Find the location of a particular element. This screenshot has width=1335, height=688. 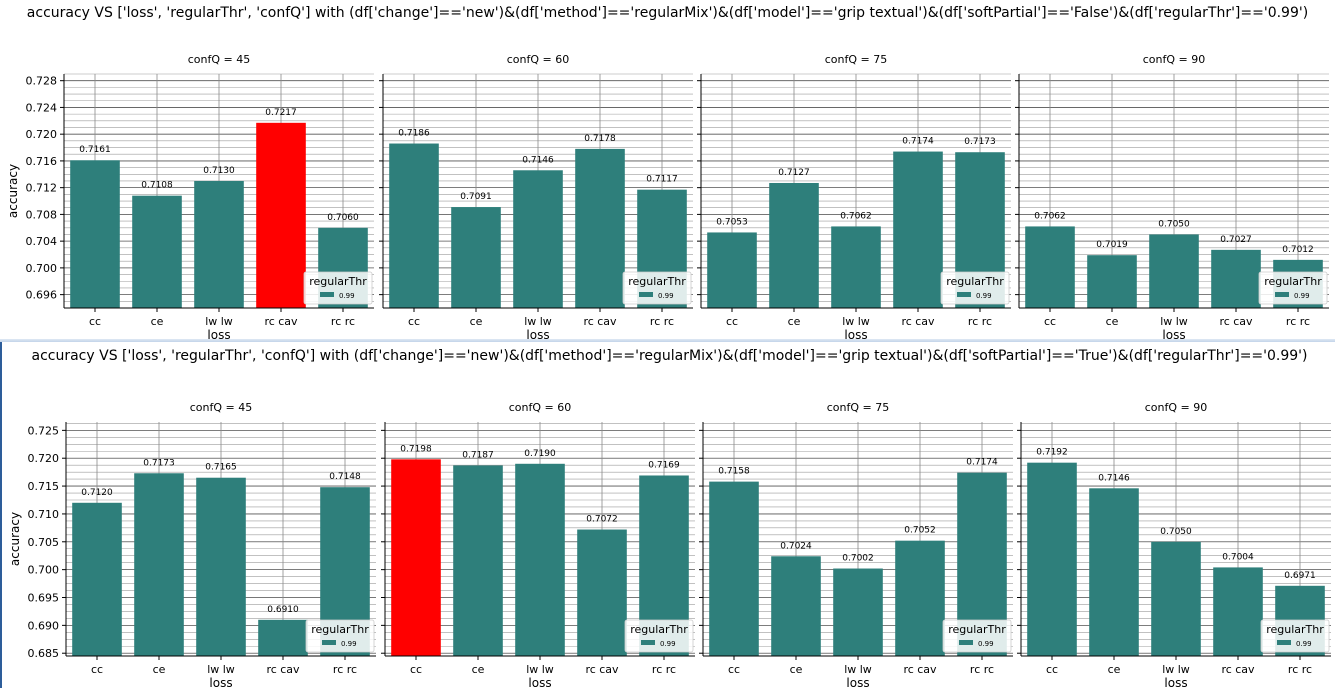

bar-value-label: 0.7053 is located at coordinates (732, 222).